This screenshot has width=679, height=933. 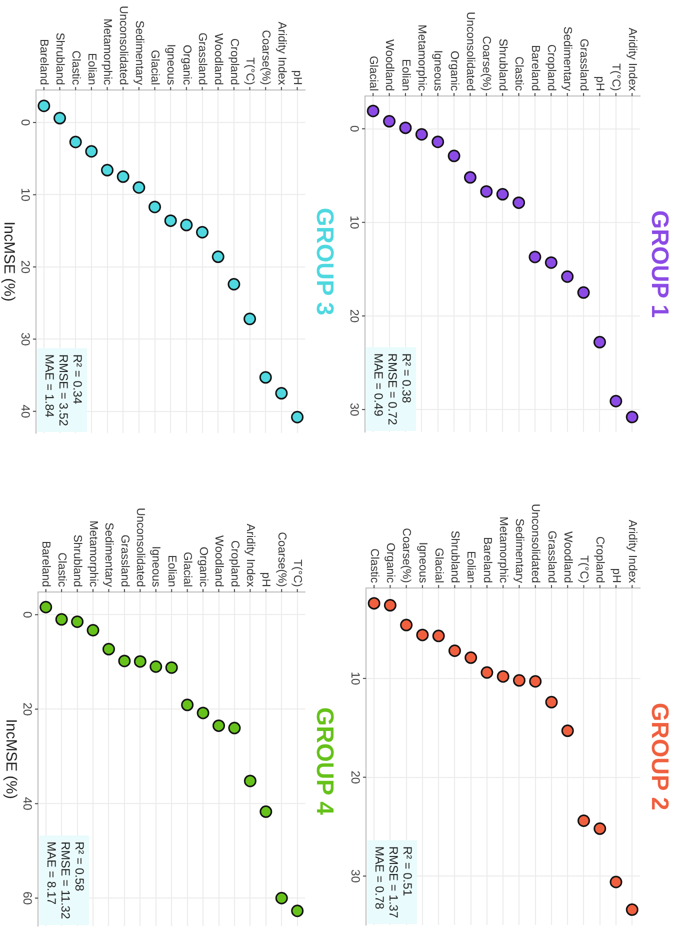 What do you see at coordinates (390, 563) in the screenshot?
I see `x-tick-label: Organic` at bounding box center [390, 563].